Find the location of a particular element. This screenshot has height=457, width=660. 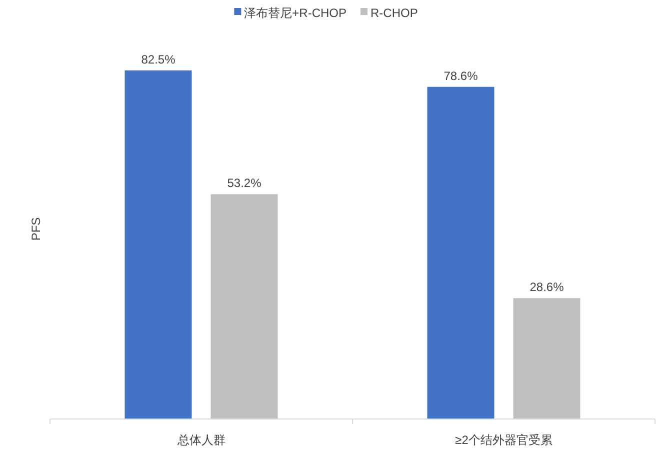

legend-label: R-CHOP is located at coordinates (394, 13).